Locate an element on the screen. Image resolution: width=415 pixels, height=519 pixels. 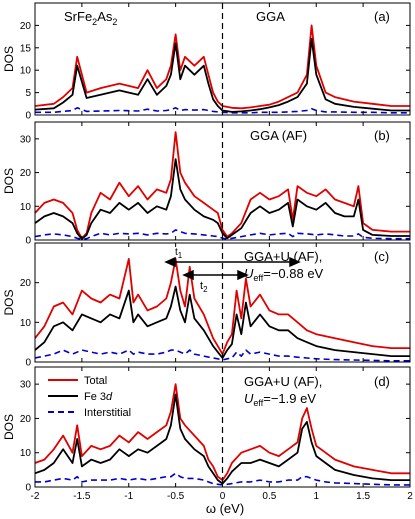
t1-arrow is located at coordinates (232, 262).